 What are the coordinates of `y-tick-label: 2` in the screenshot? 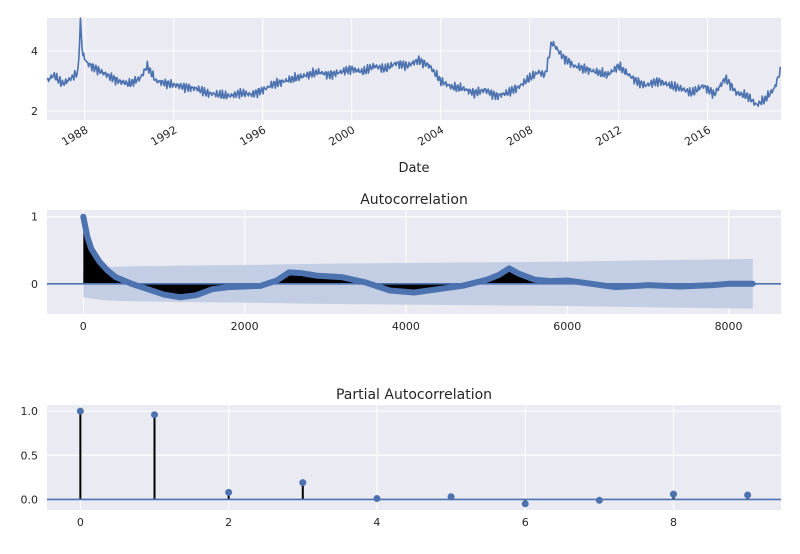 It's located at (34, 111).